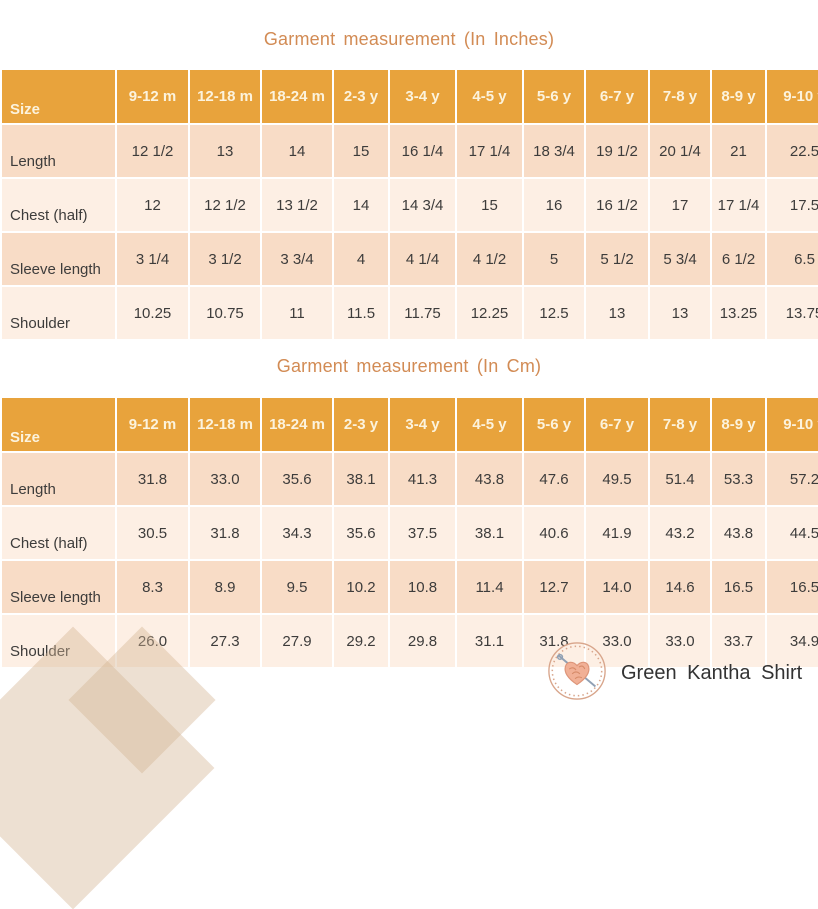  Describe the element at coordinates (152, 533) in the screenshot. I see `table-cell: 30.5` at that location.